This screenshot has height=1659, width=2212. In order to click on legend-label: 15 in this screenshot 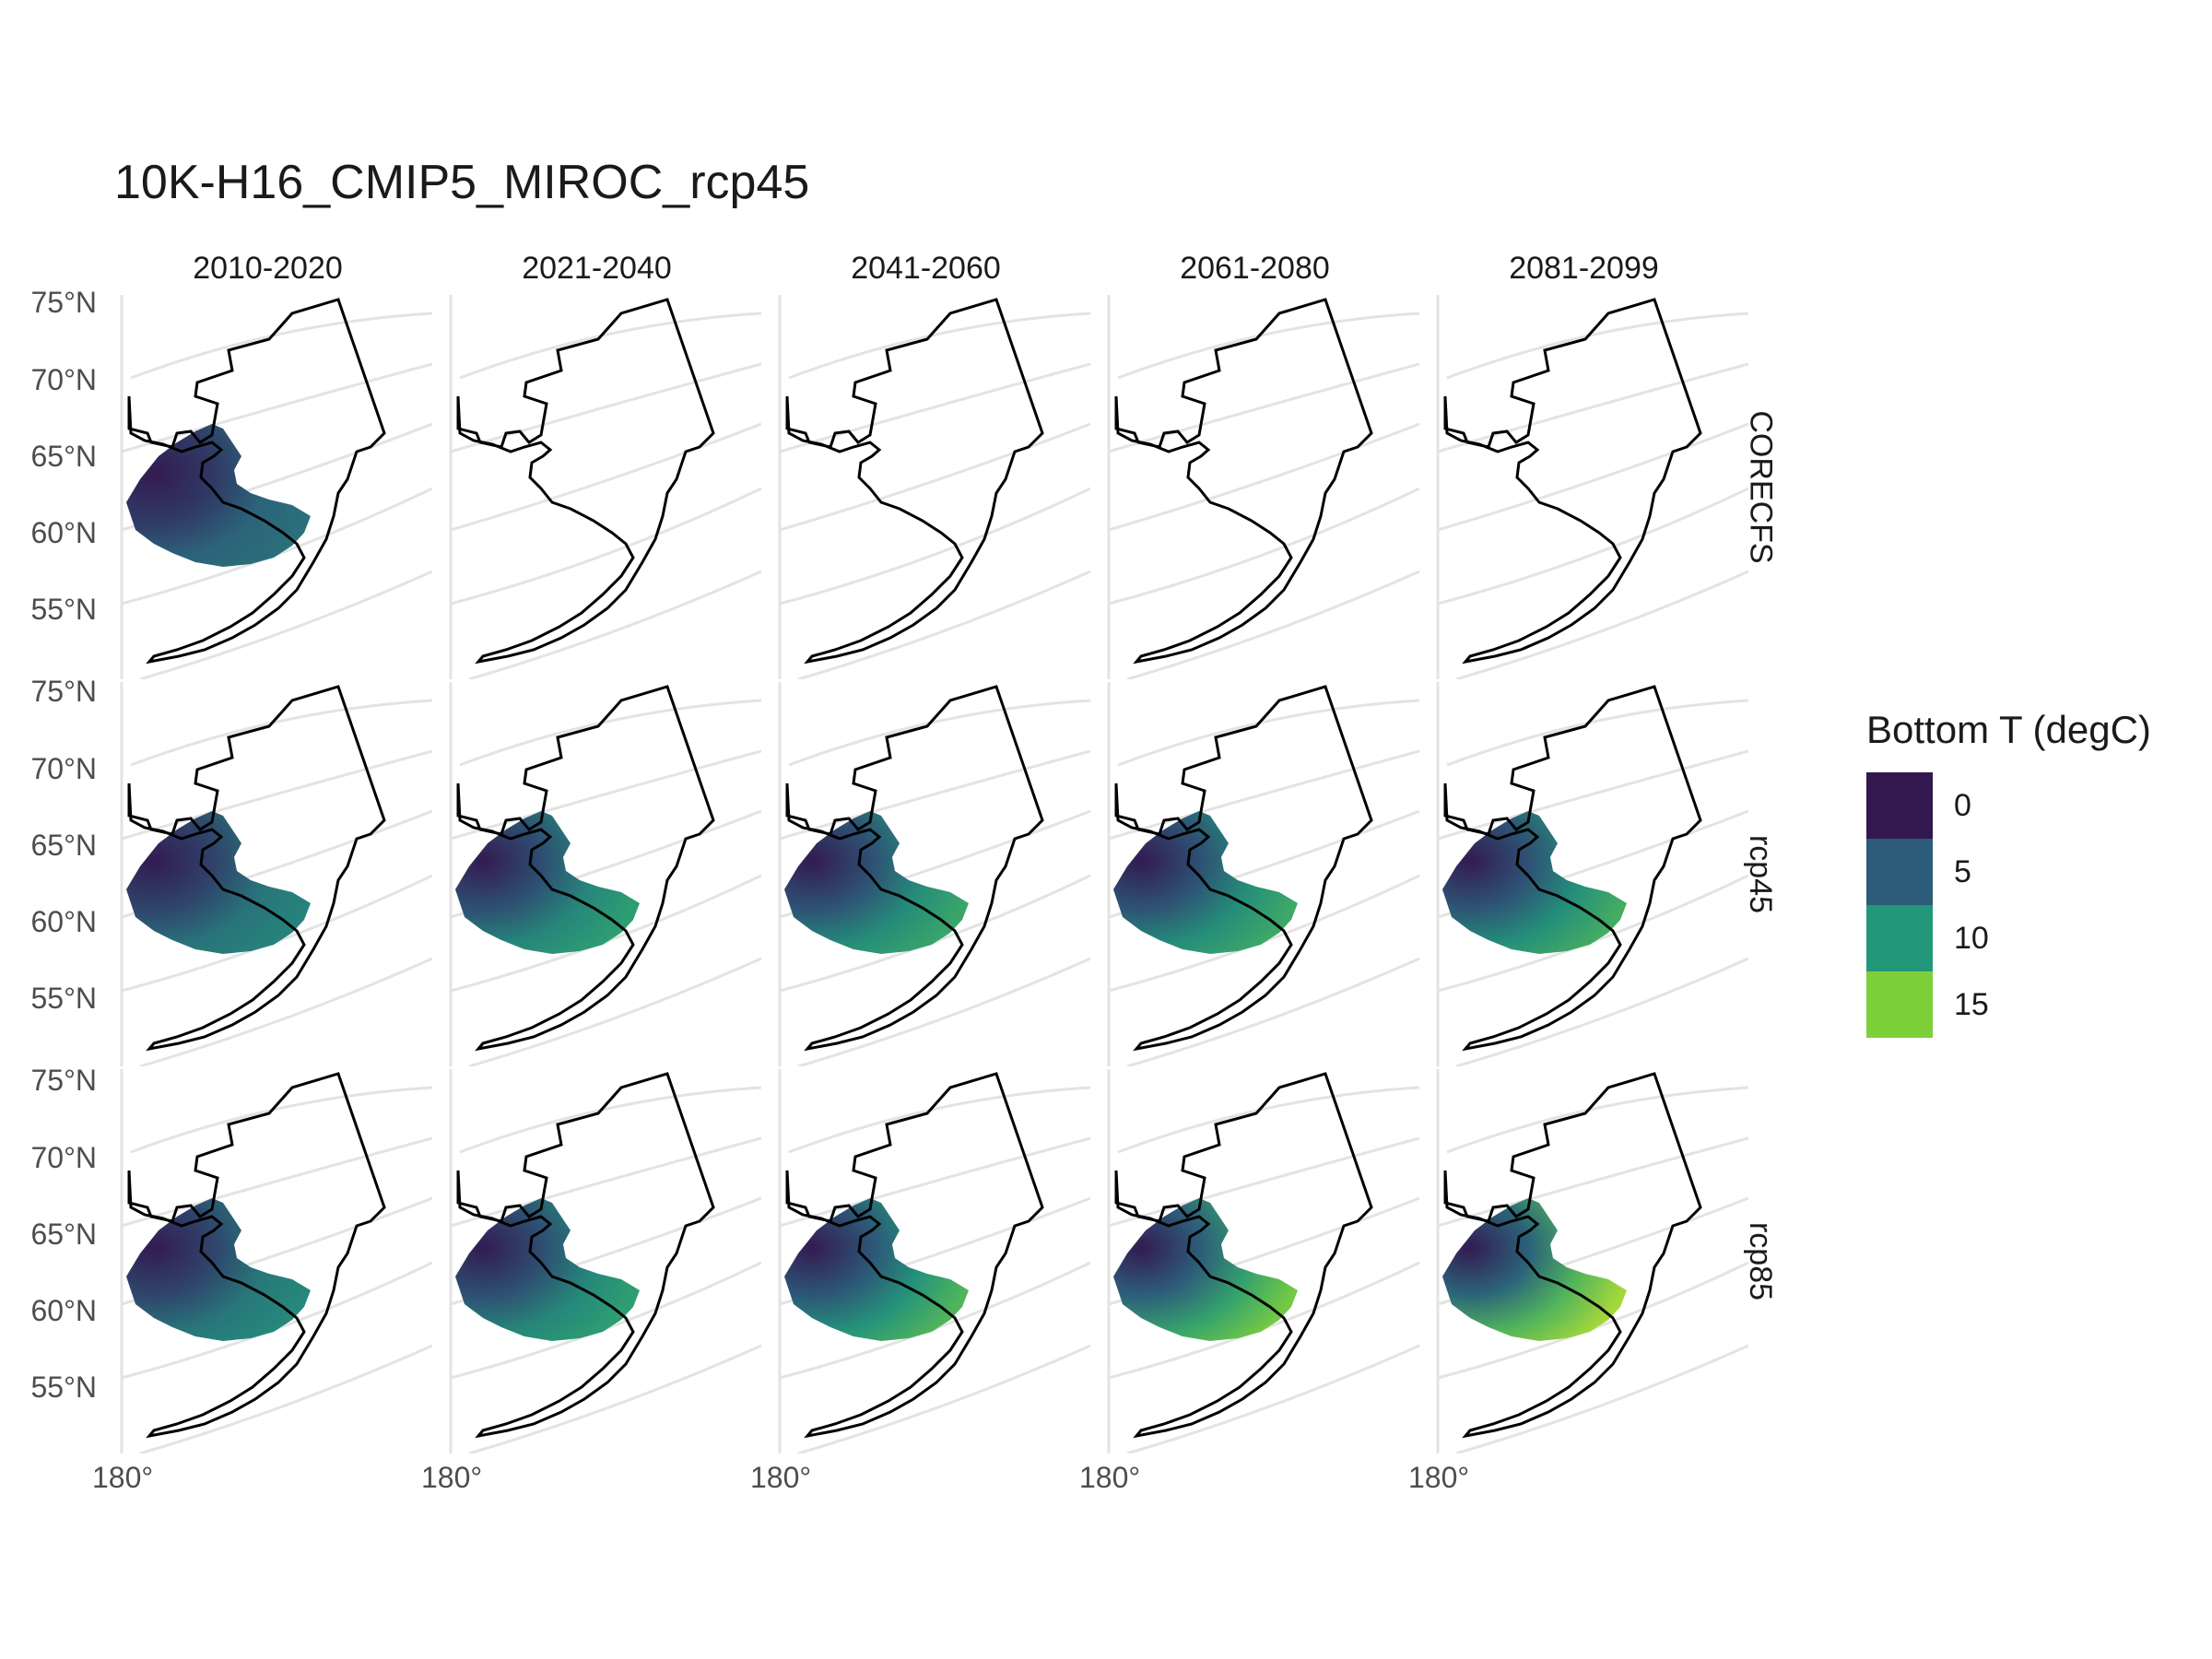, I will do `click(1971, 1004)`.